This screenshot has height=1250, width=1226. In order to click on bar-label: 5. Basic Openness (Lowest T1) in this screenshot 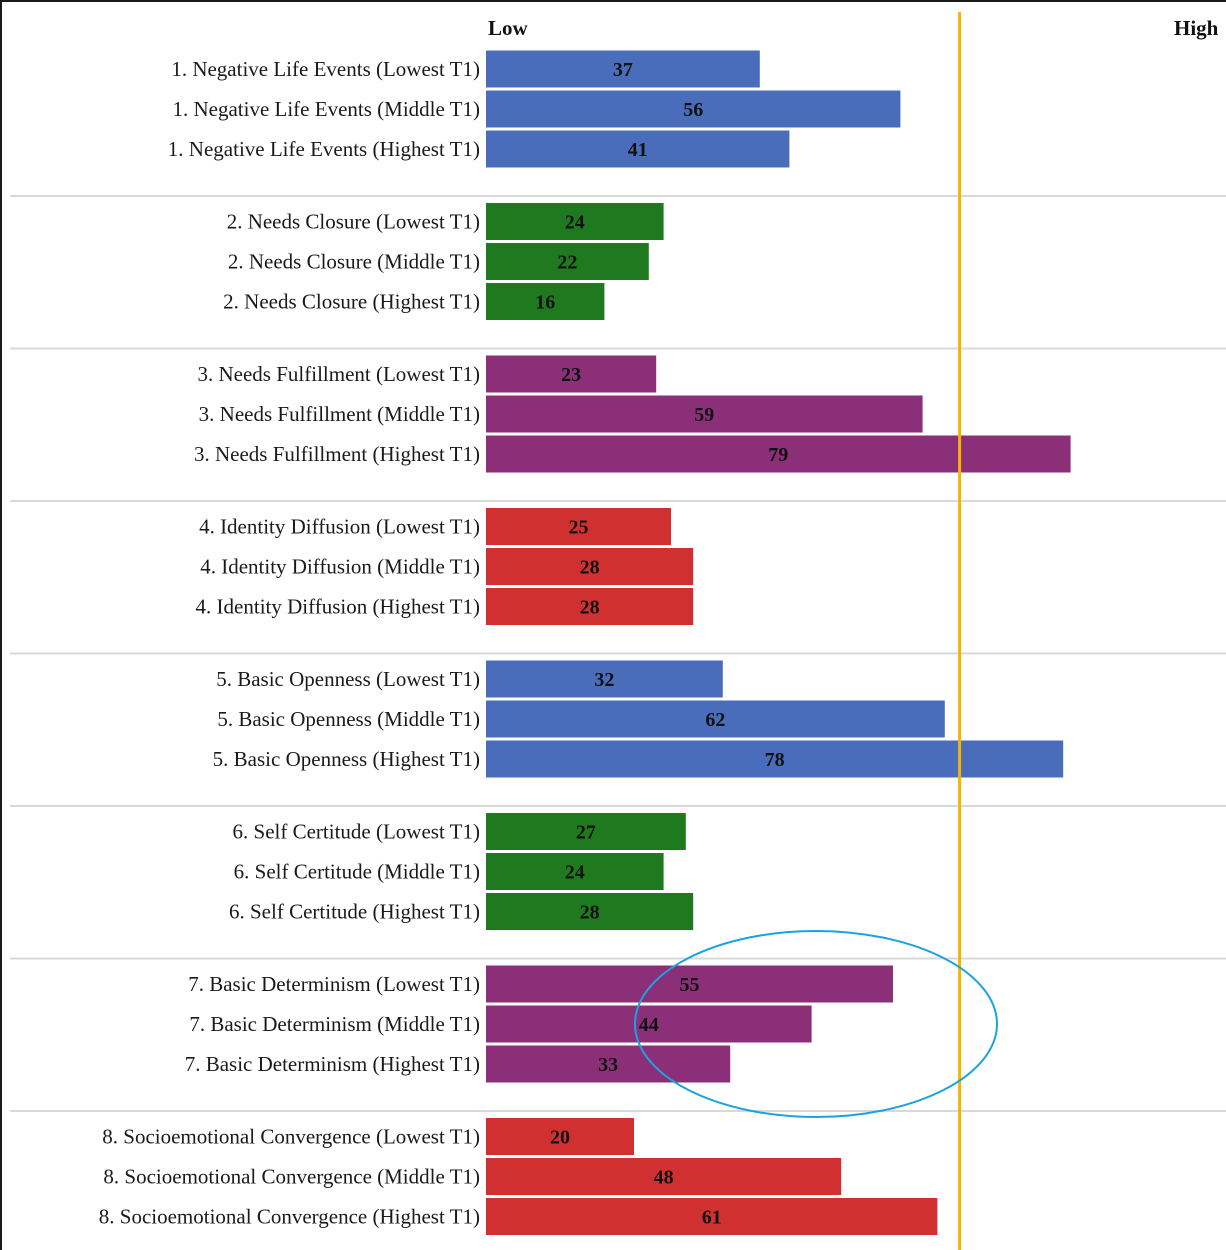, I will do `click(348, 679)`.